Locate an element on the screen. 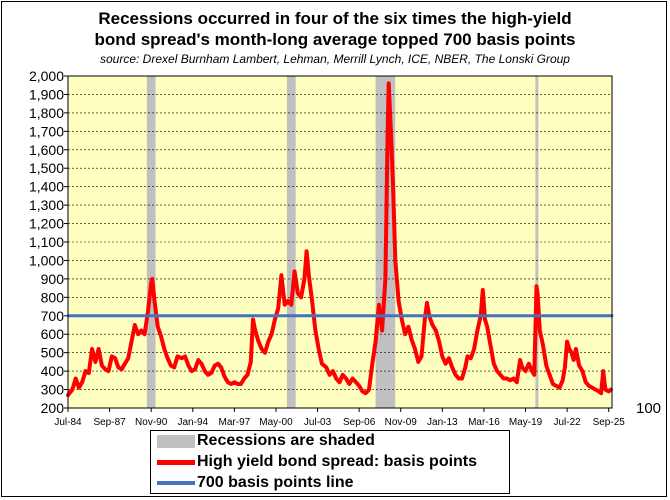 This screenshot has height=500, width=670. legend-swatch-recessions is located at coordinates (176, 441).